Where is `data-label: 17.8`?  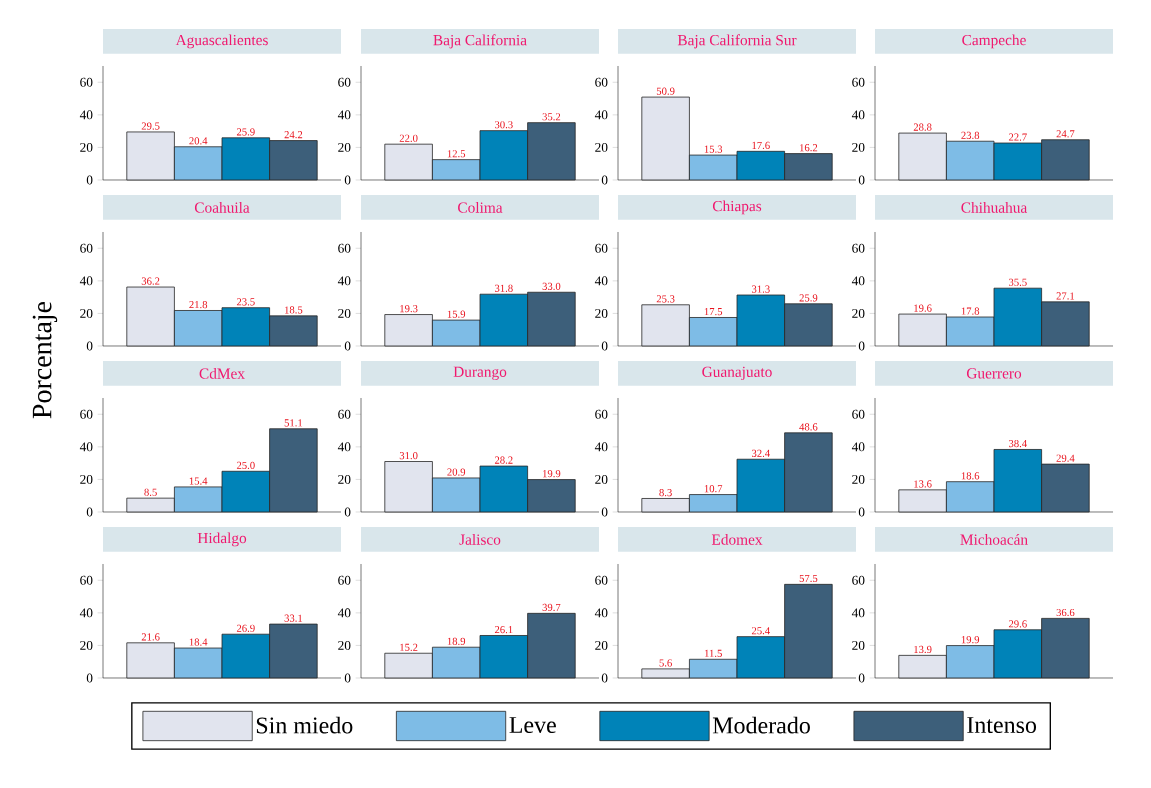 data-label: 17.8 is located at coordinates (970, 311).